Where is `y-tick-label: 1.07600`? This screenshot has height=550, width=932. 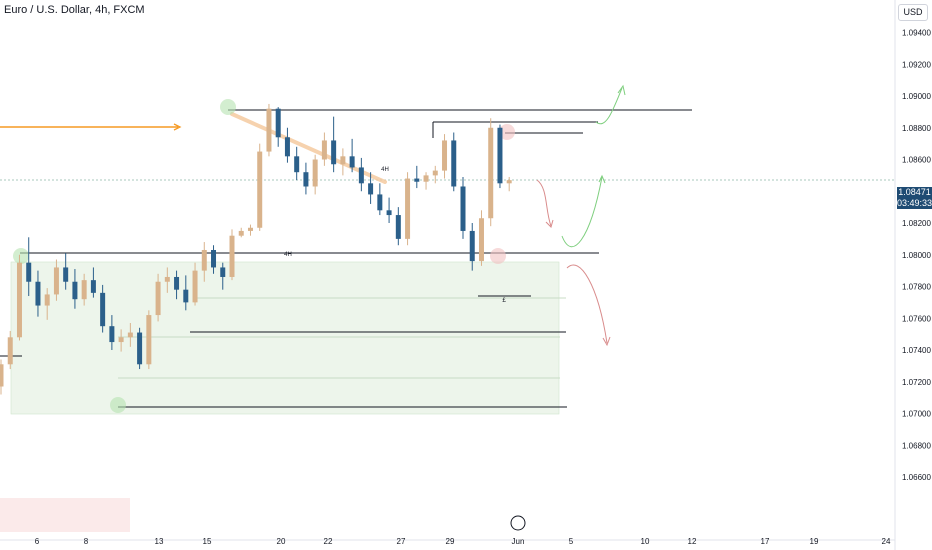
y-tick-label: 1.07600 is located at coordinates (916, 318).